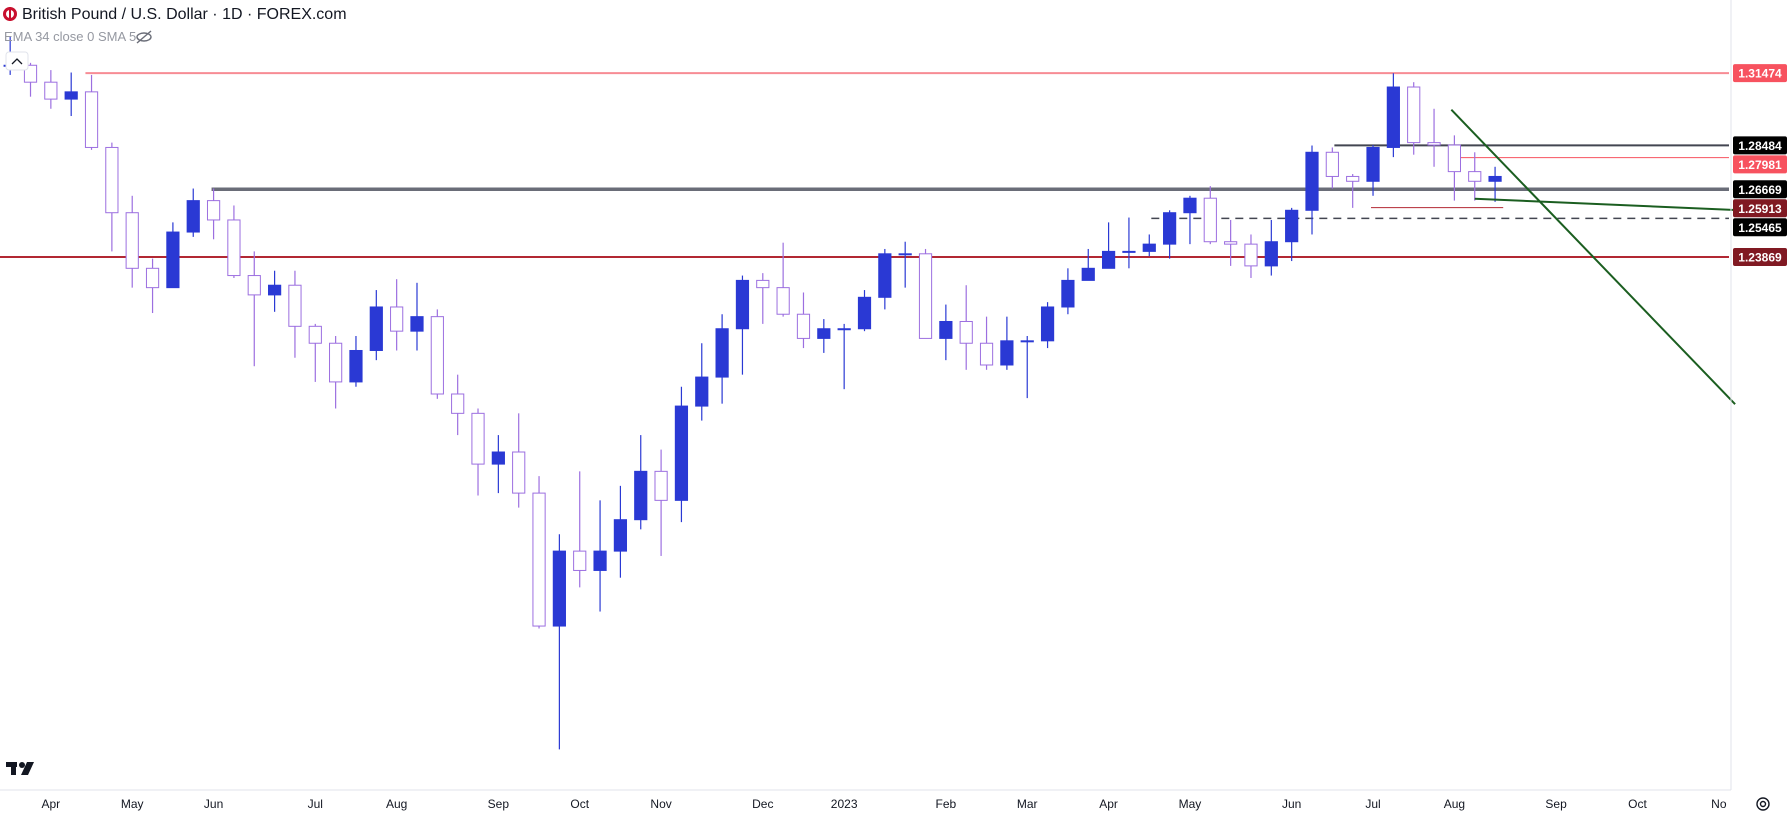 The width and height of the screenshot is (1789, 816). Describe the element at coordinates (1027, 804) in the screenshot. I see `x-tick-label: Mar` at that location.